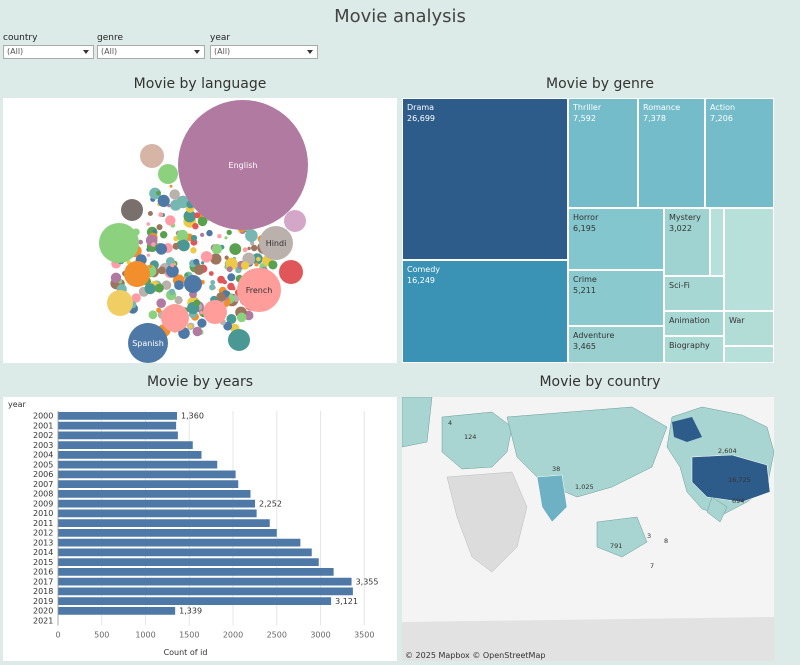  What do you see at coordinates (48, 46) in the screenshot?
I see `country-filter: country (All)` at bounding box center [48, 46].